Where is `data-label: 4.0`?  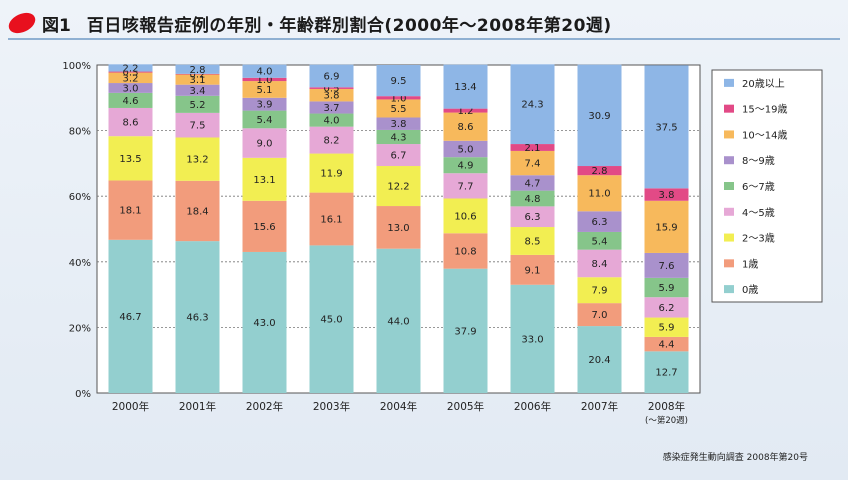
data-label: 4.0 is located at coordinates (265, 72).